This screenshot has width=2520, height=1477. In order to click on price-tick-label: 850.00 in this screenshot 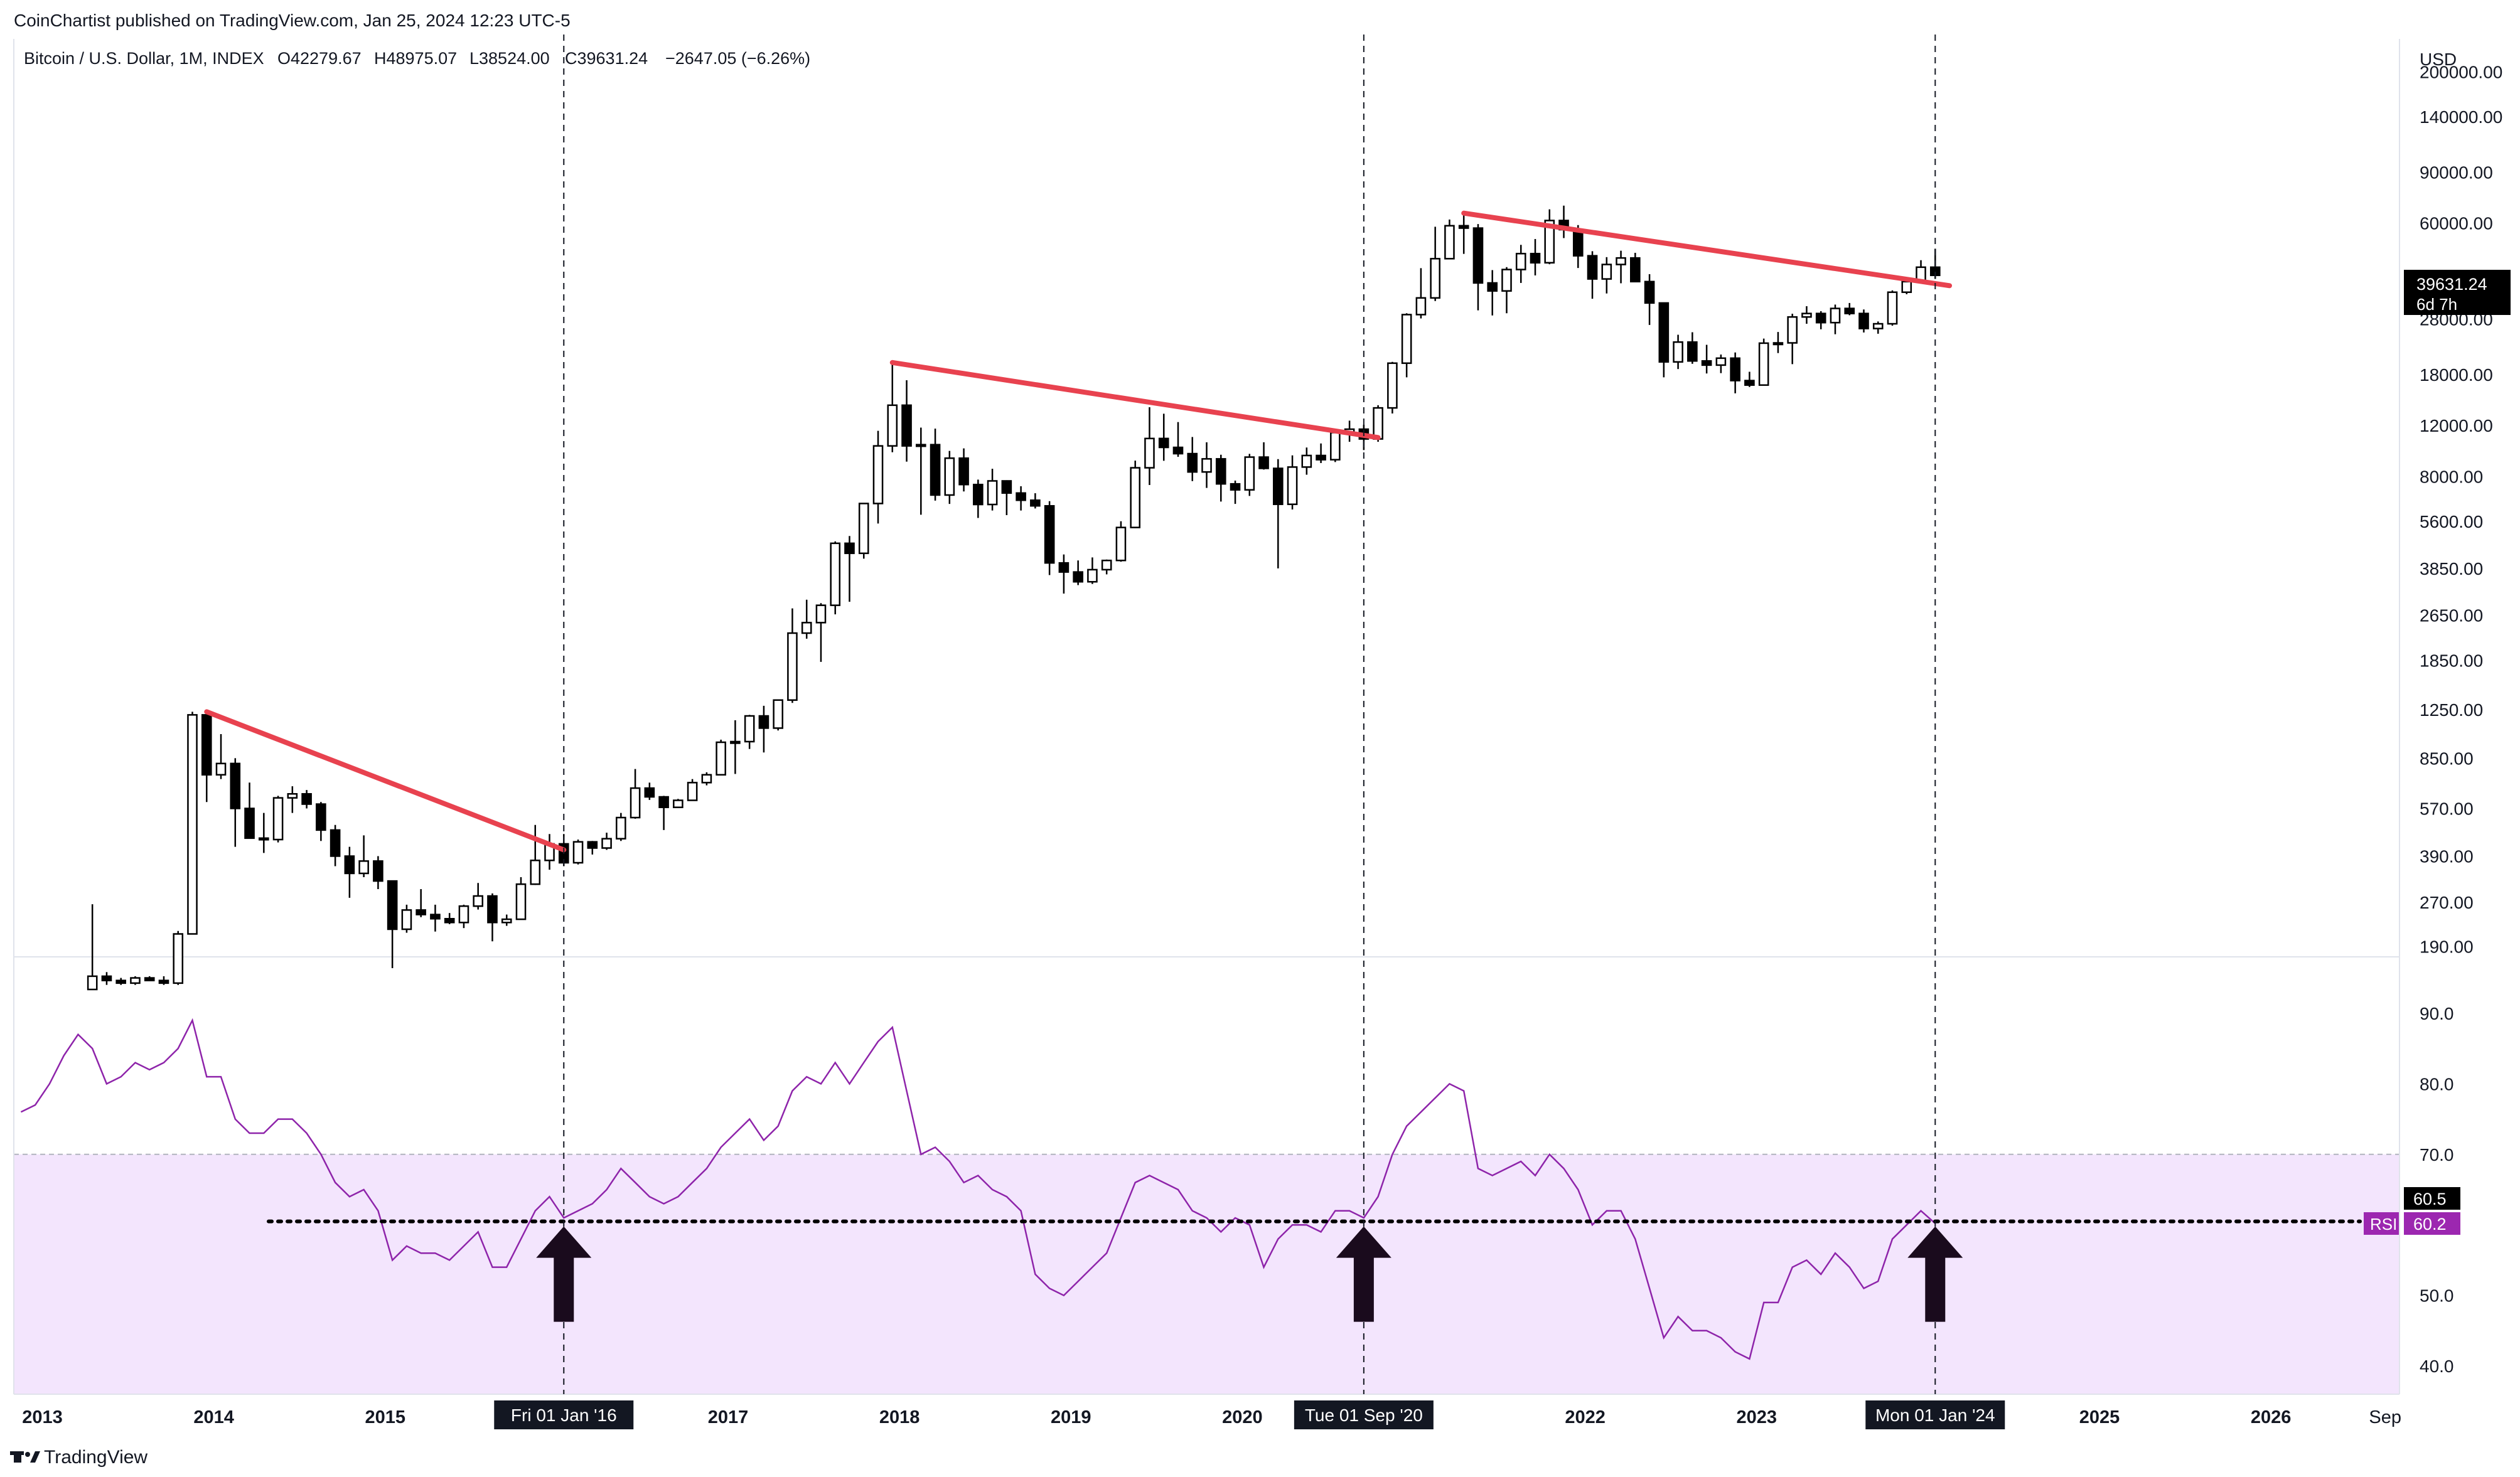, I will do `click(2447, 758)`.